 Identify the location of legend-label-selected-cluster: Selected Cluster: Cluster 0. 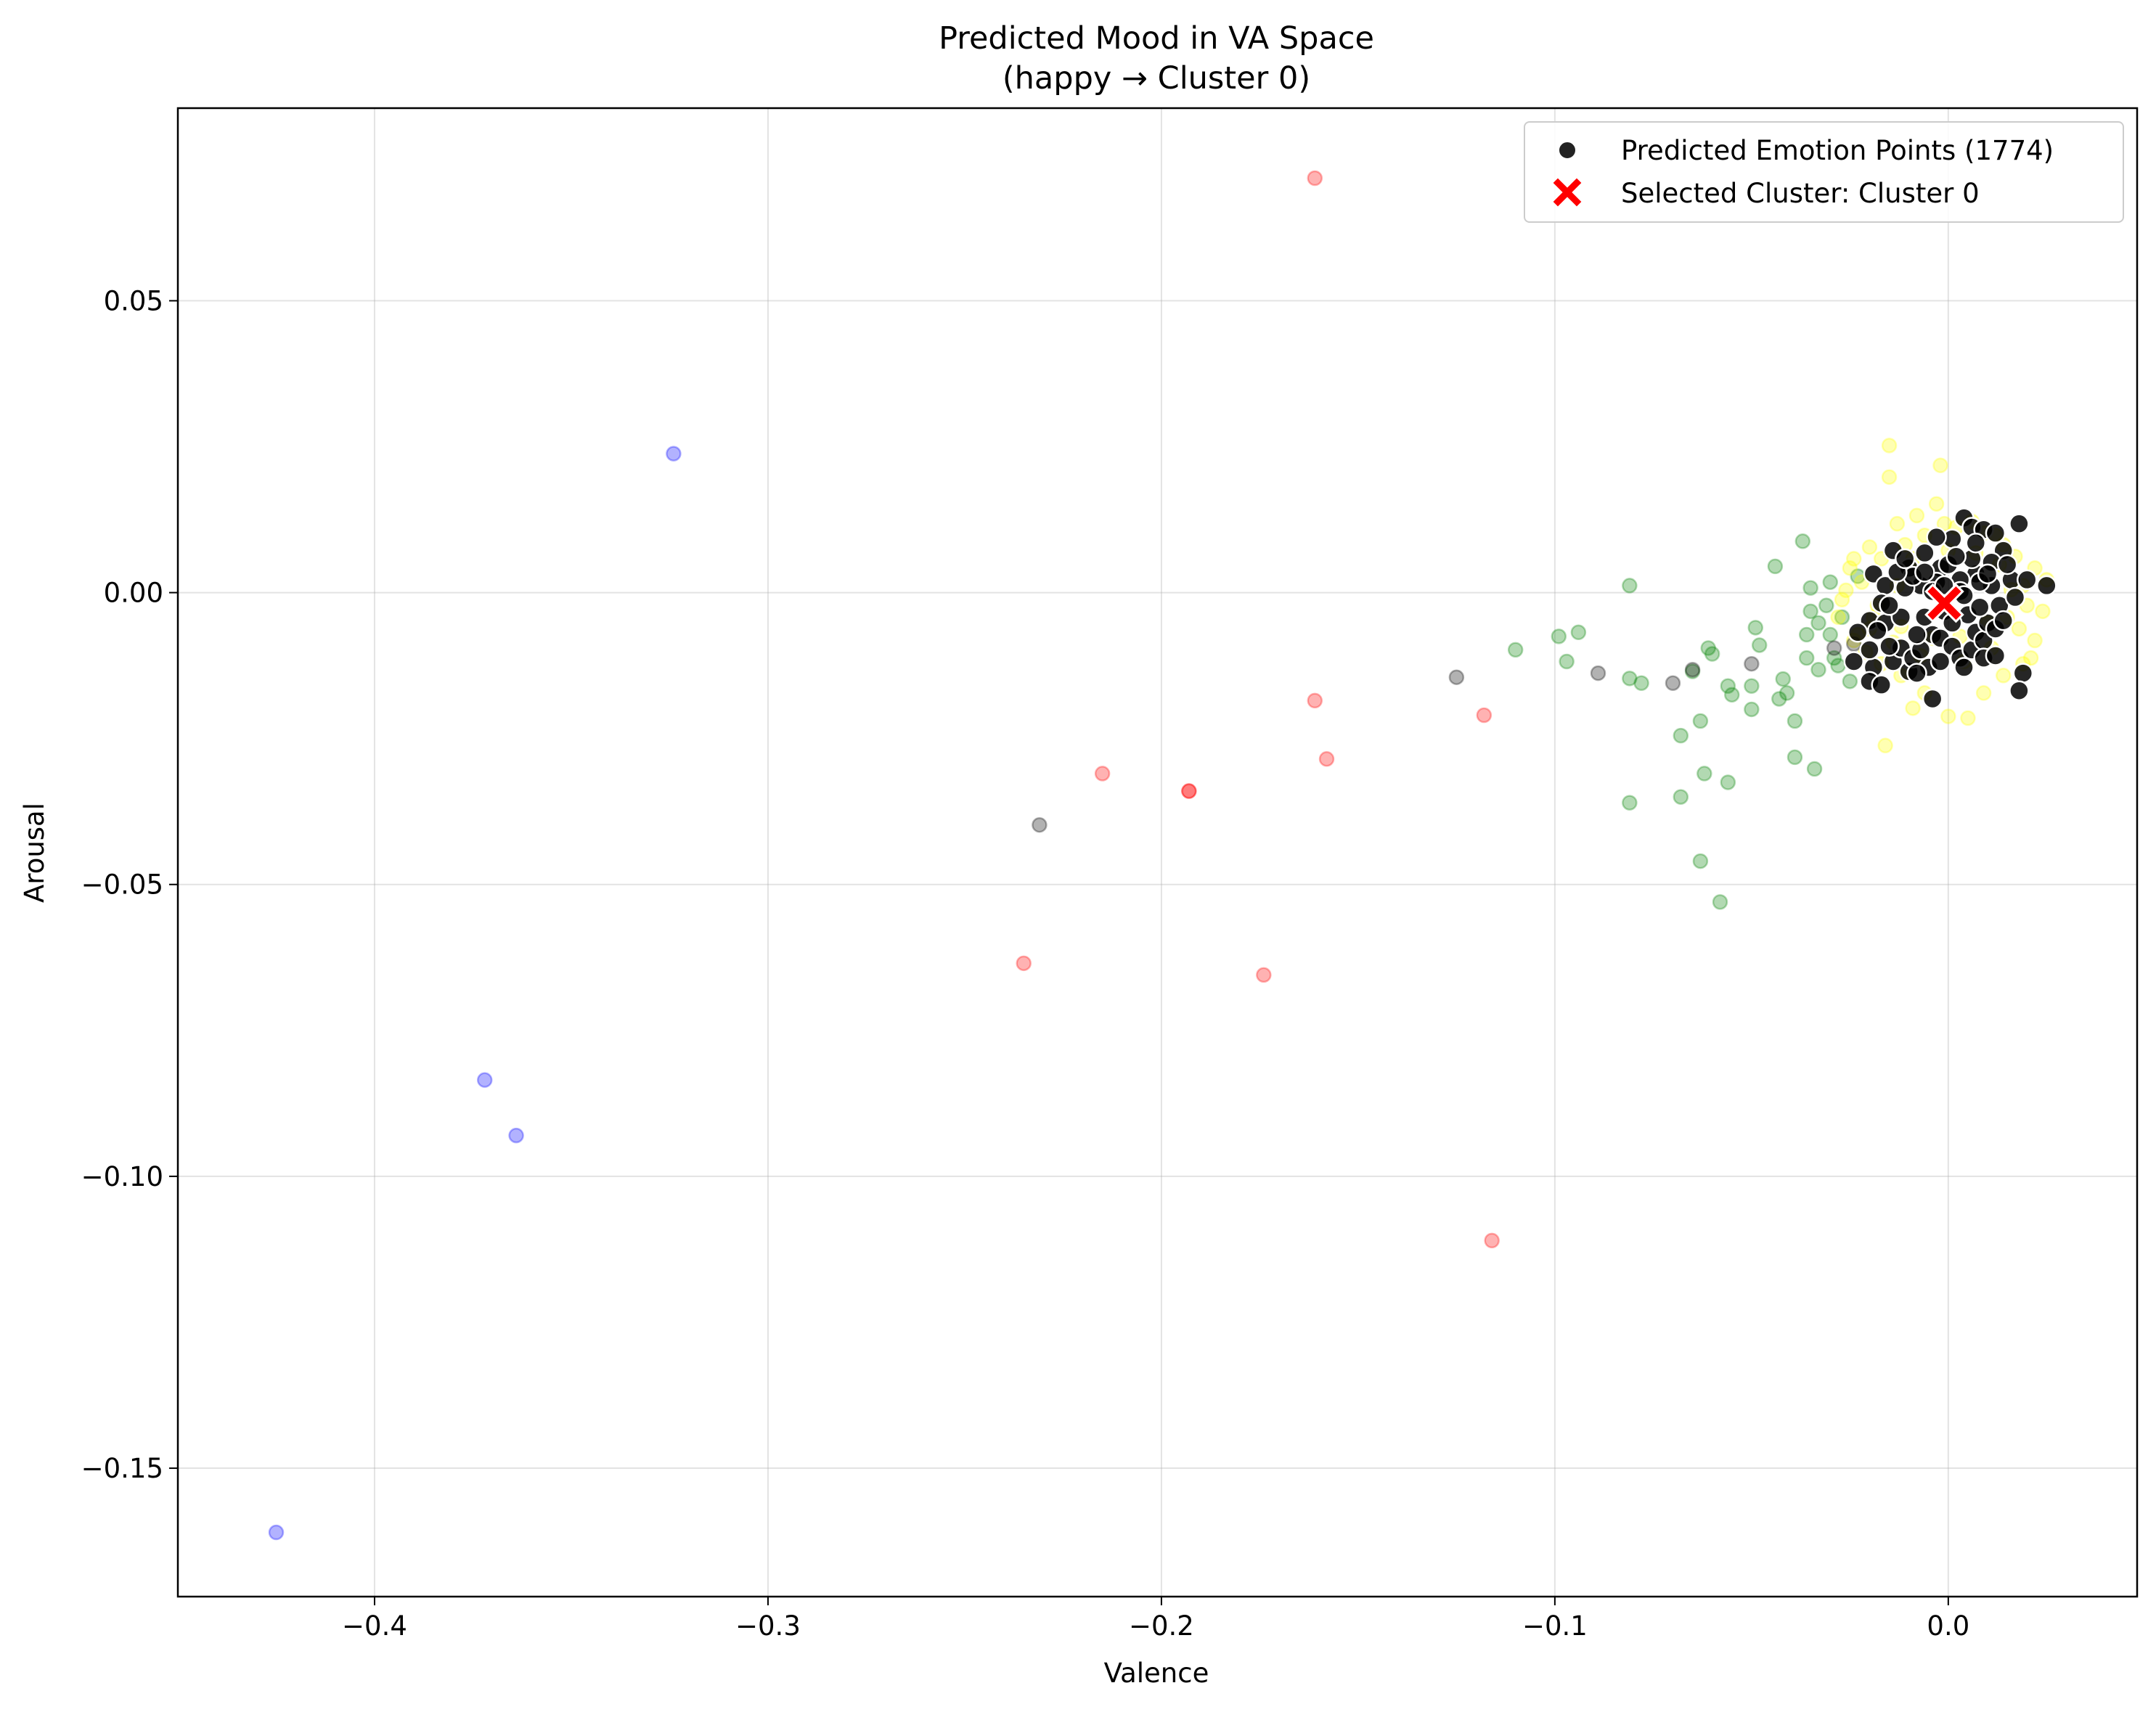
(1801, 193).